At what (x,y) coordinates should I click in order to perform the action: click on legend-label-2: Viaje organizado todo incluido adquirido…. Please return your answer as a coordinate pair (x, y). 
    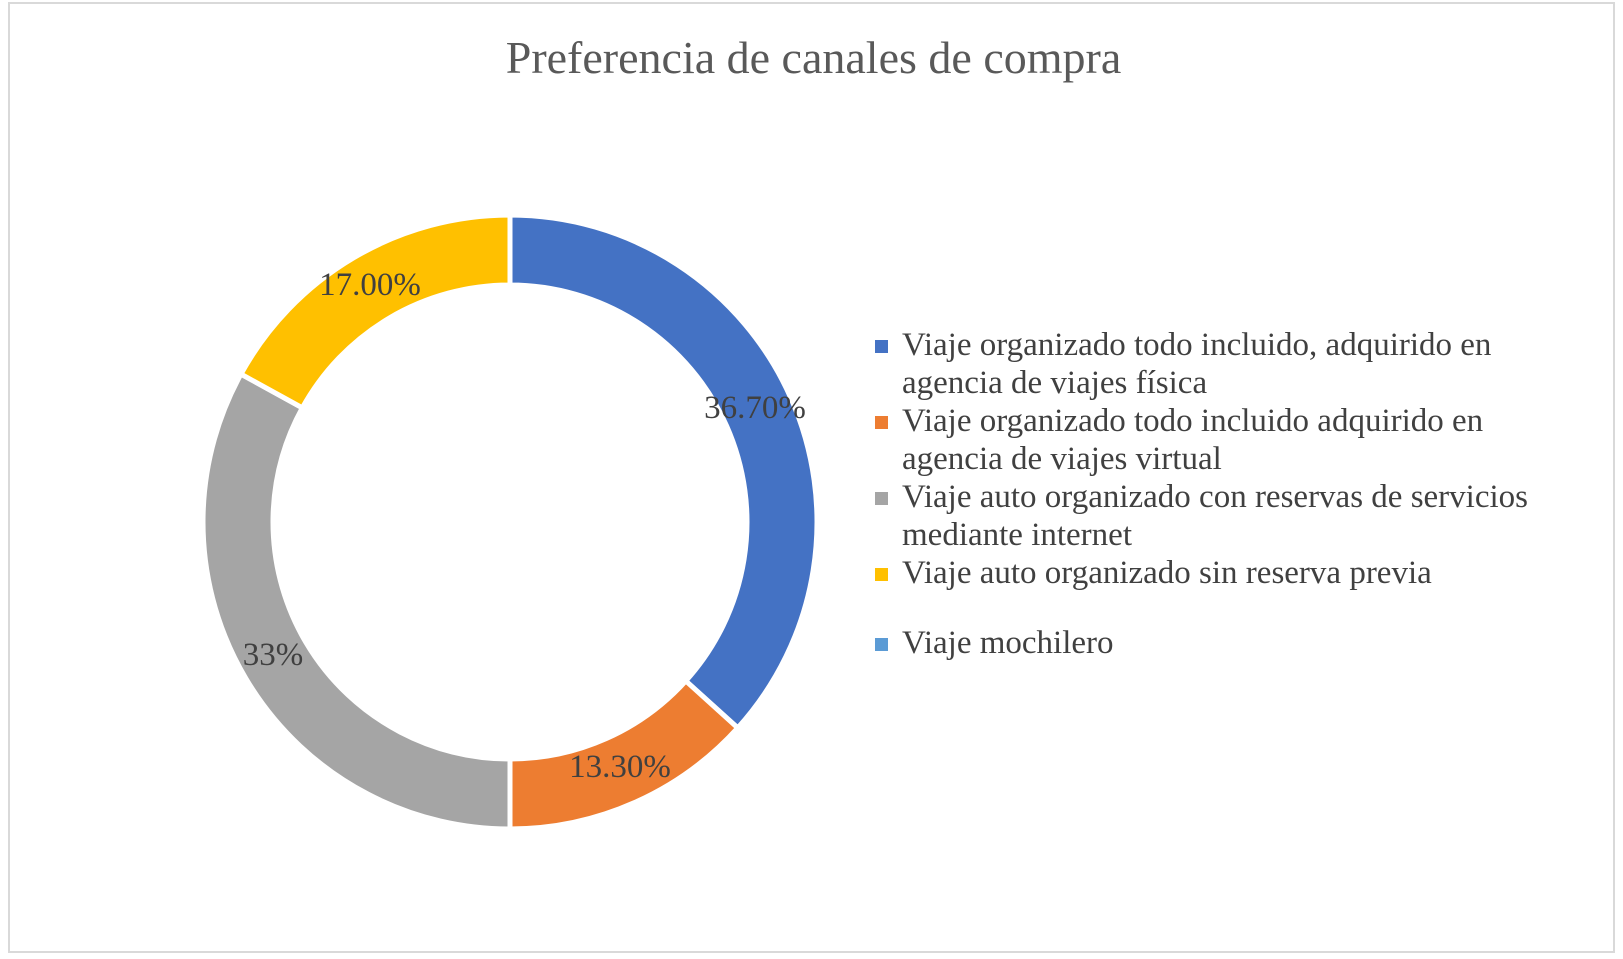
    Looking at the image, I should click on (1193, 440).